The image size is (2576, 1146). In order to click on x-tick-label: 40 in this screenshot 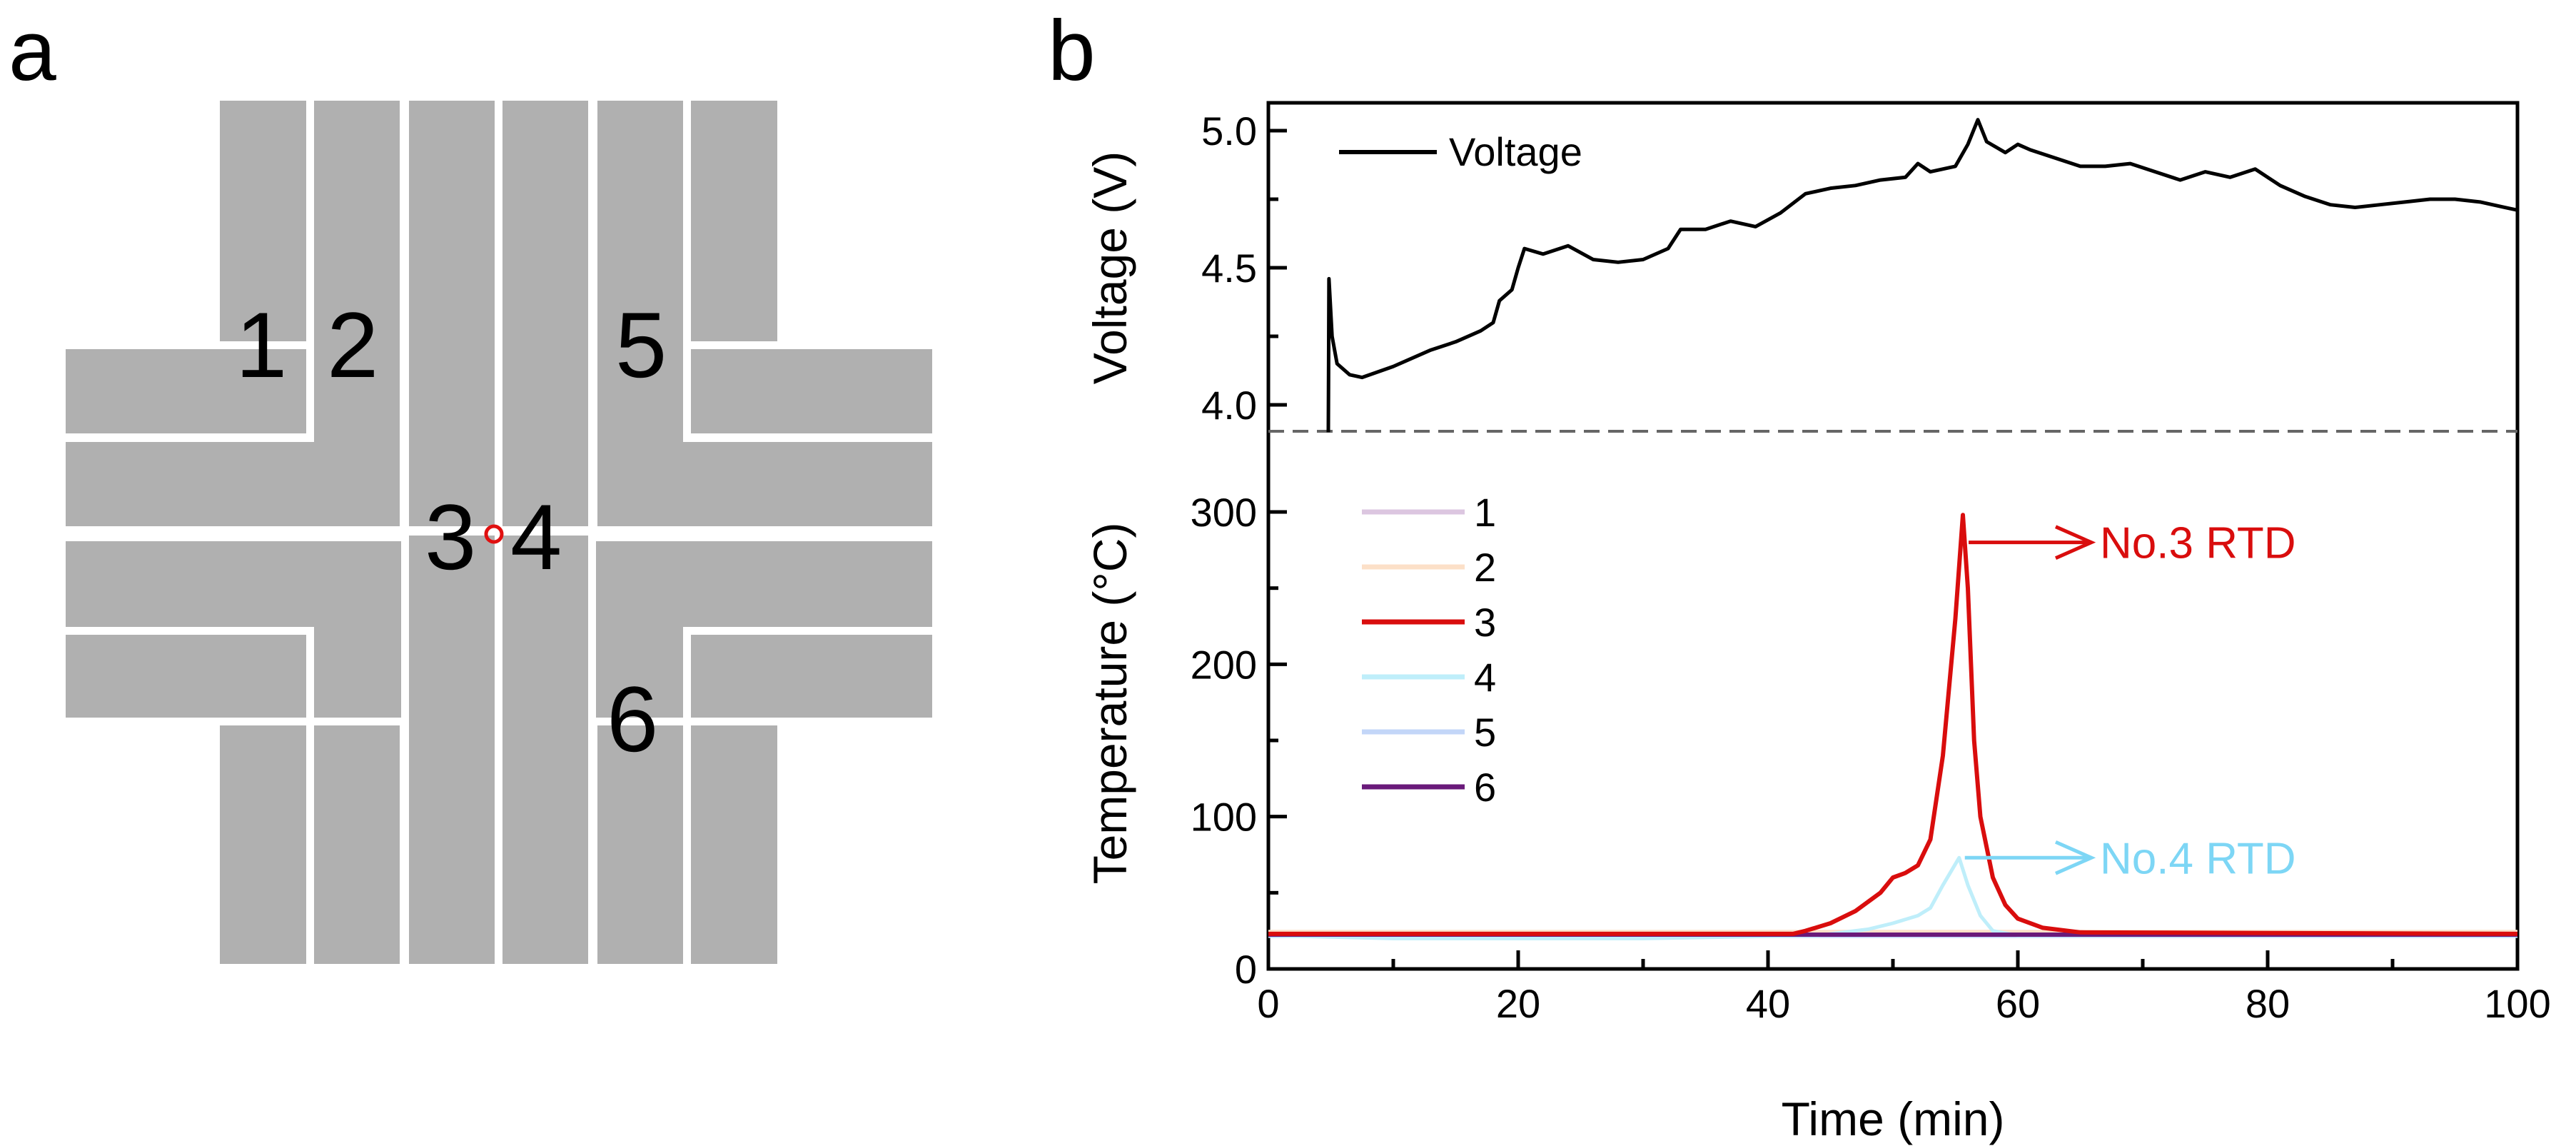, I will do `click(1768, 1004)`.